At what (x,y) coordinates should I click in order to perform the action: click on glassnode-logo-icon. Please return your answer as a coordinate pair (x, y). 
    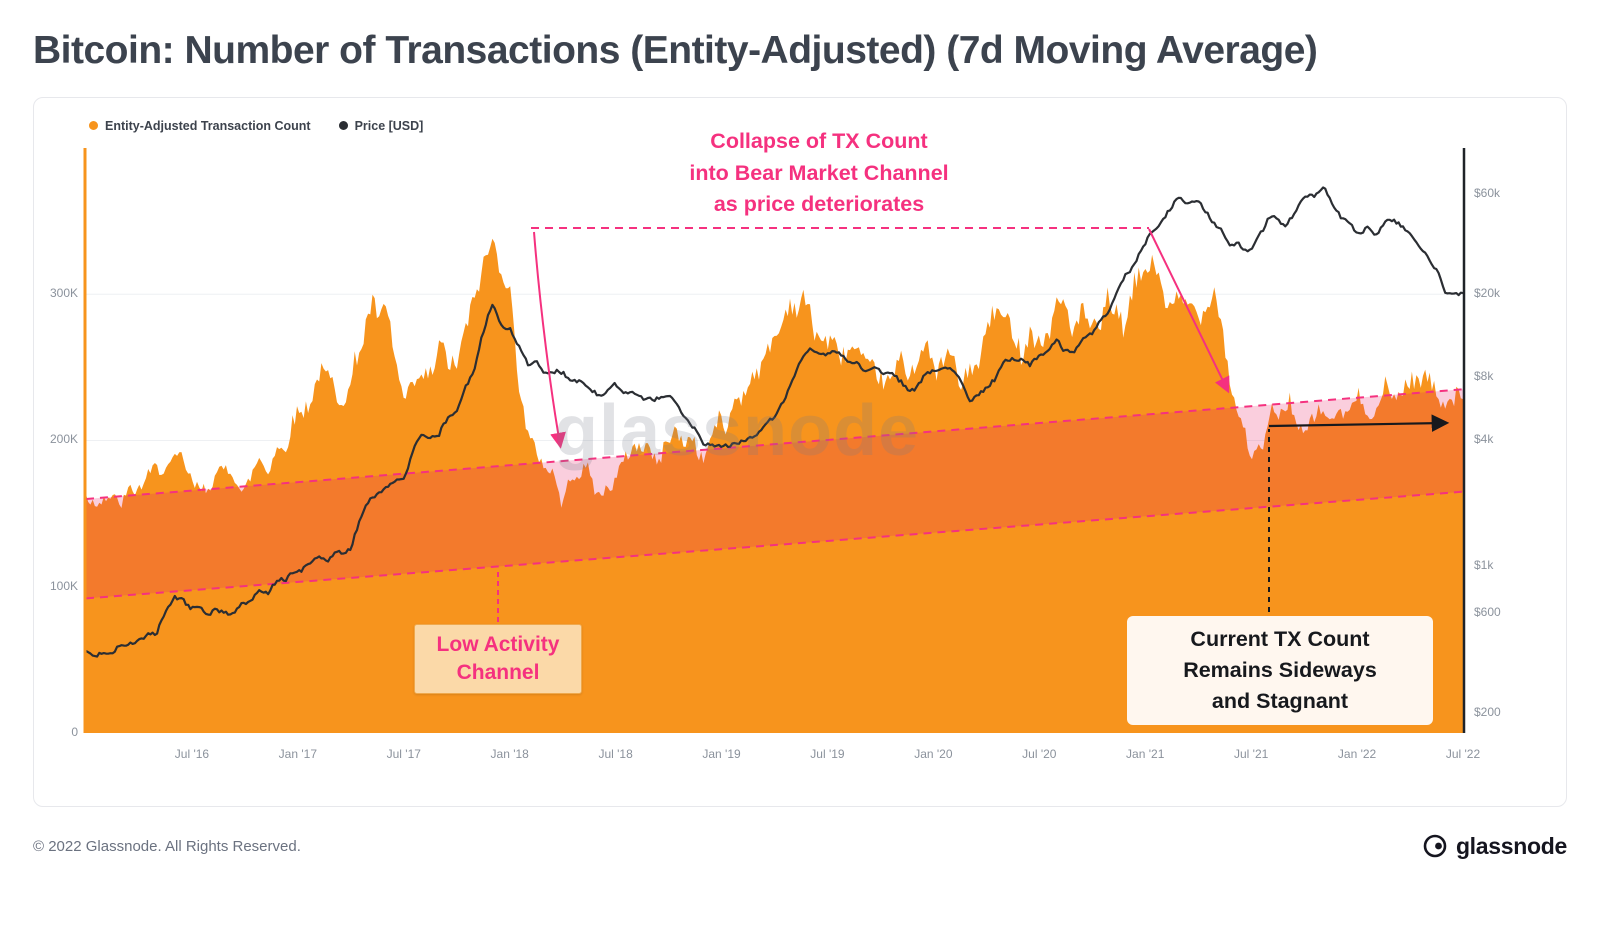
    Looking at the image, I should click on (1435, 846).